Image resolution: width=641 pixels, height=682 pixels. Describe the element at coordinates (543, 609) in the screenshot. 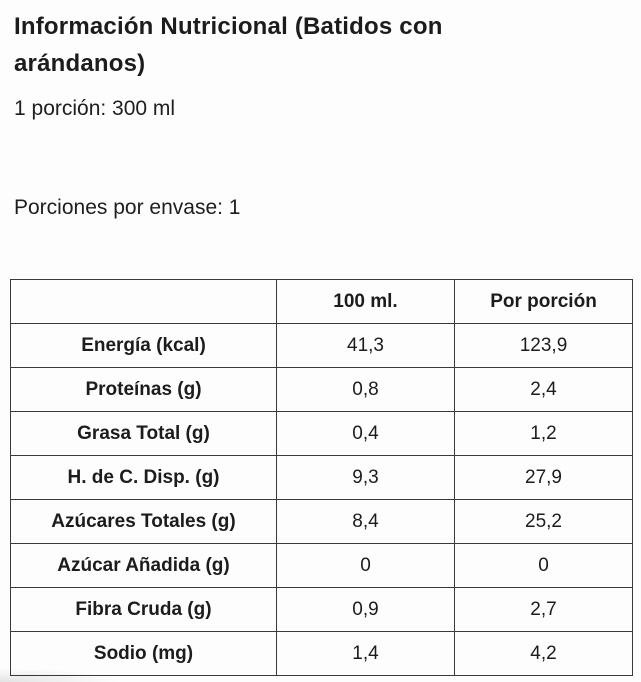

I see `value-per-portion: 2,7` at that location.